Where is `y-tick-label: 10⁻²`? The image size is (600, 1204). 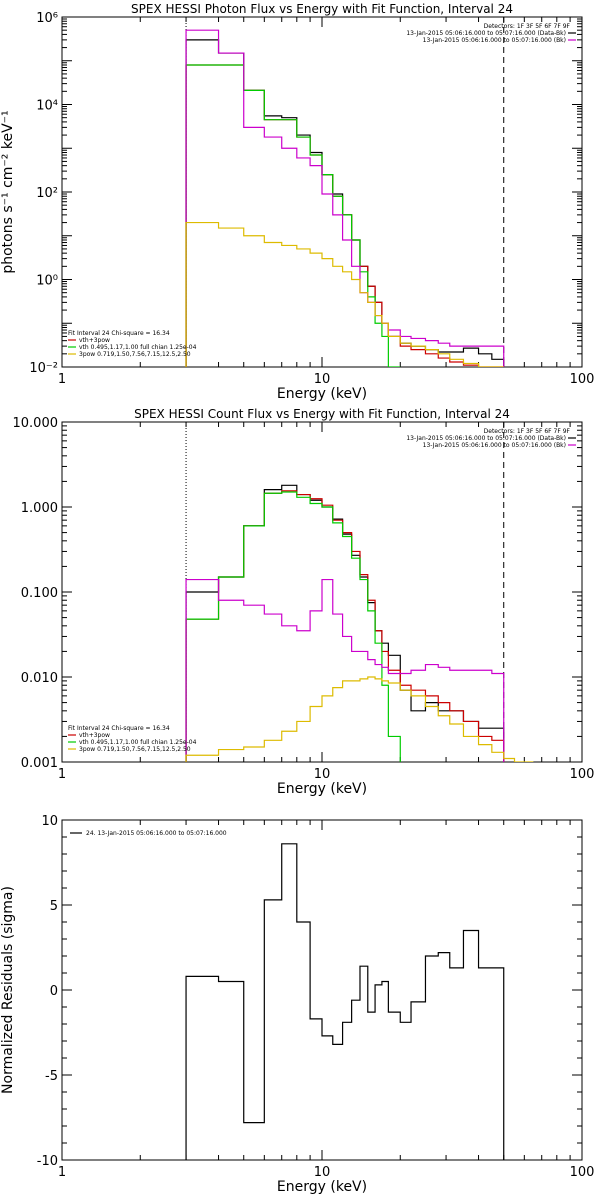
y-tick-label: 10⁻² is located at coordinates (43, 368).